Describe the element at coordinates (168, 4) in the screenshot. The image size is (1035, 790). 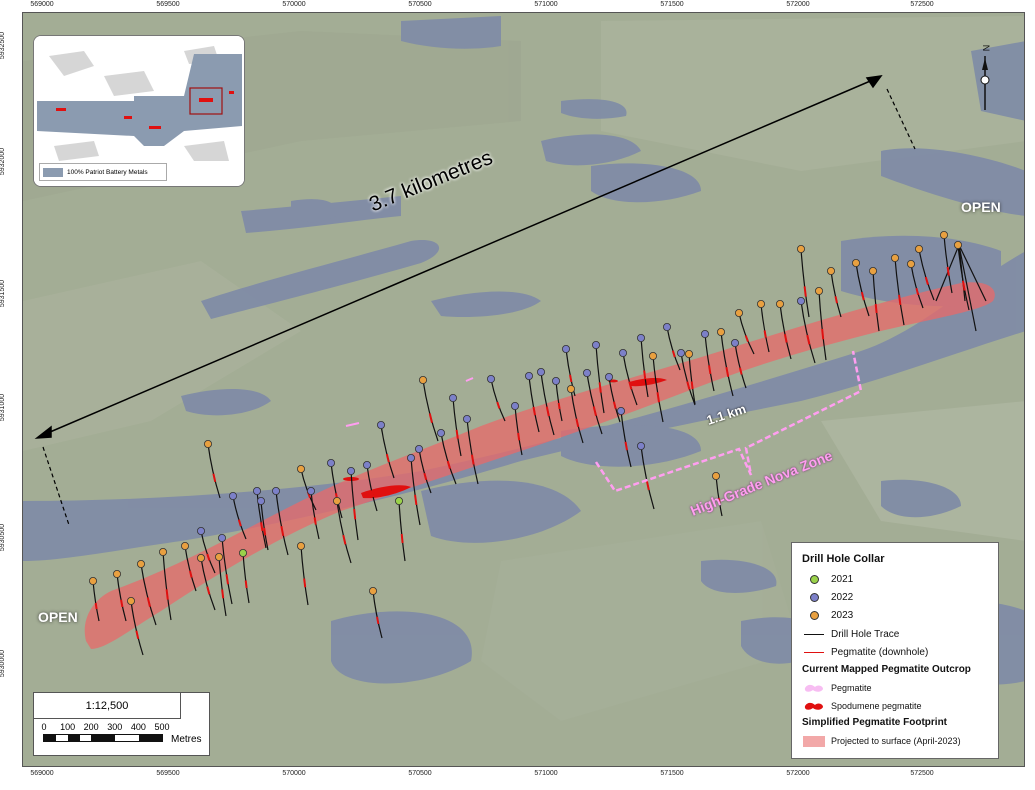
I see `x-tick-top: 569500` at that location.